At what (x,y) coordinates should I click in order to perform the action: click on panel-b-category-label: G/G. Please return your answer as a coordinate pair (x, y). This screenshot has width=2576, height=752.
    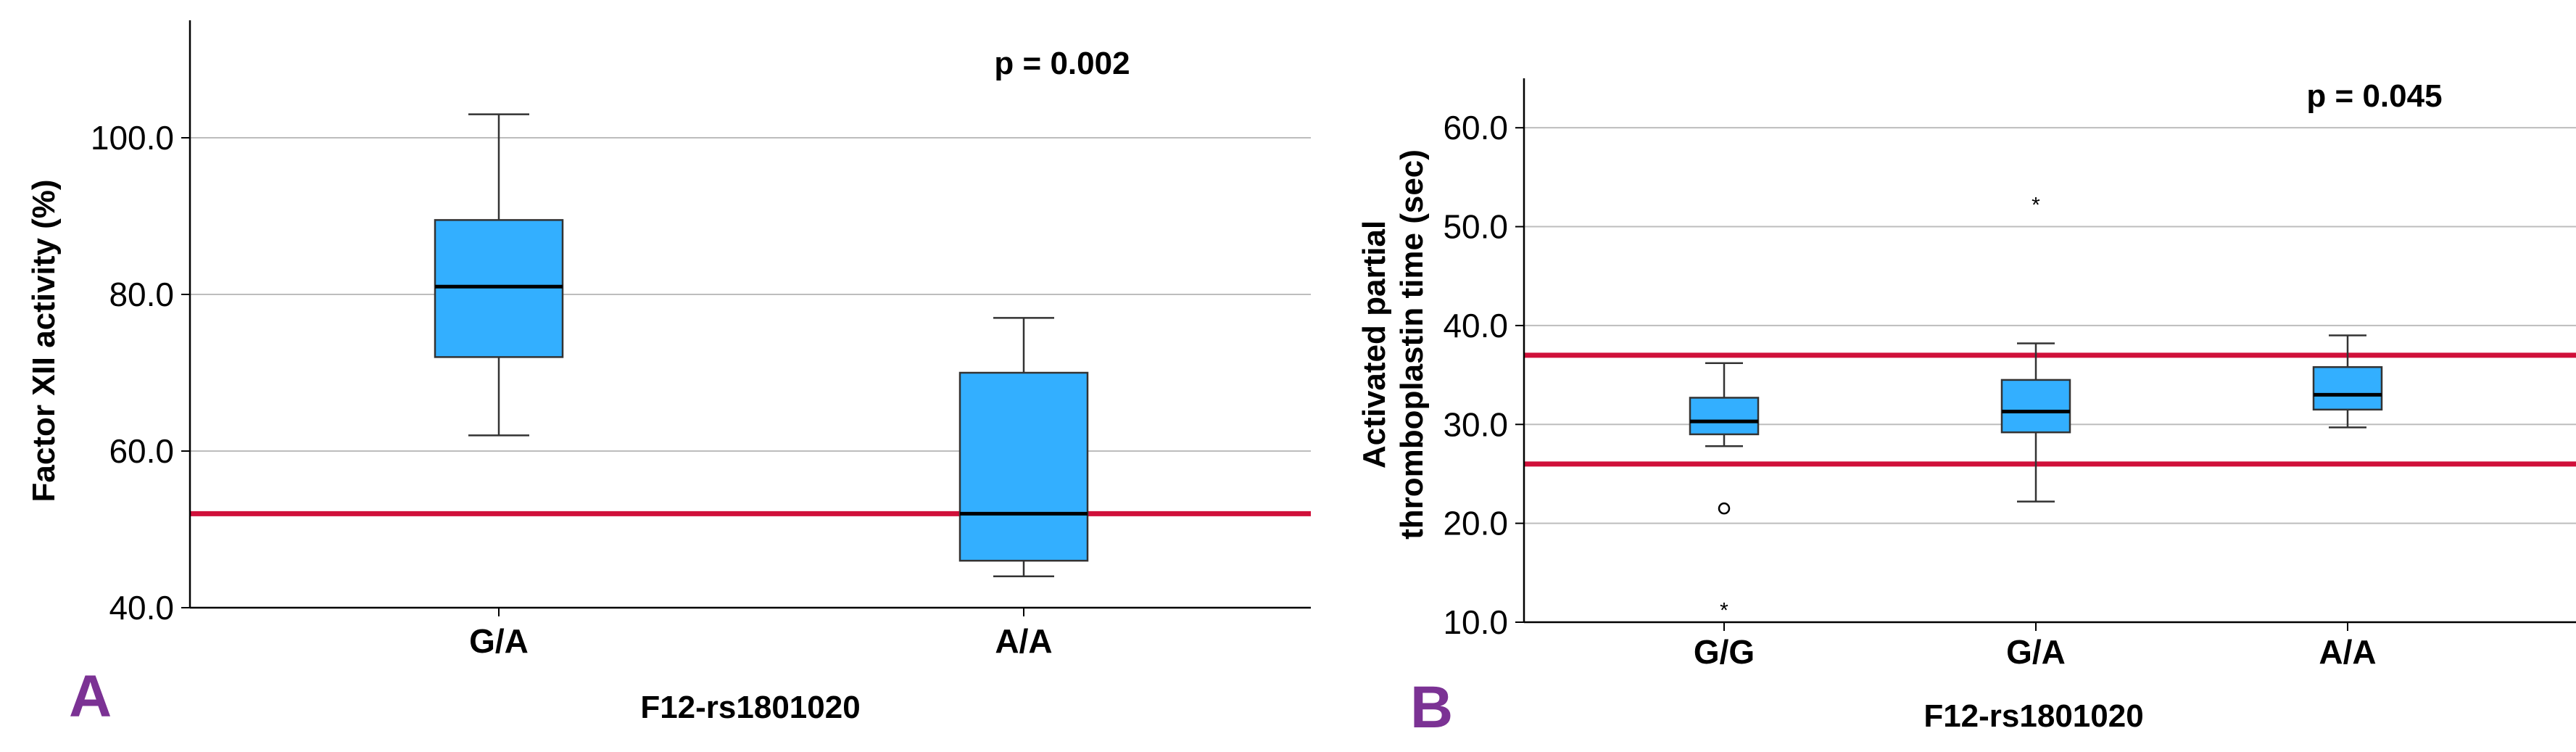
    Looking at the image, I should click on (1724, 652).